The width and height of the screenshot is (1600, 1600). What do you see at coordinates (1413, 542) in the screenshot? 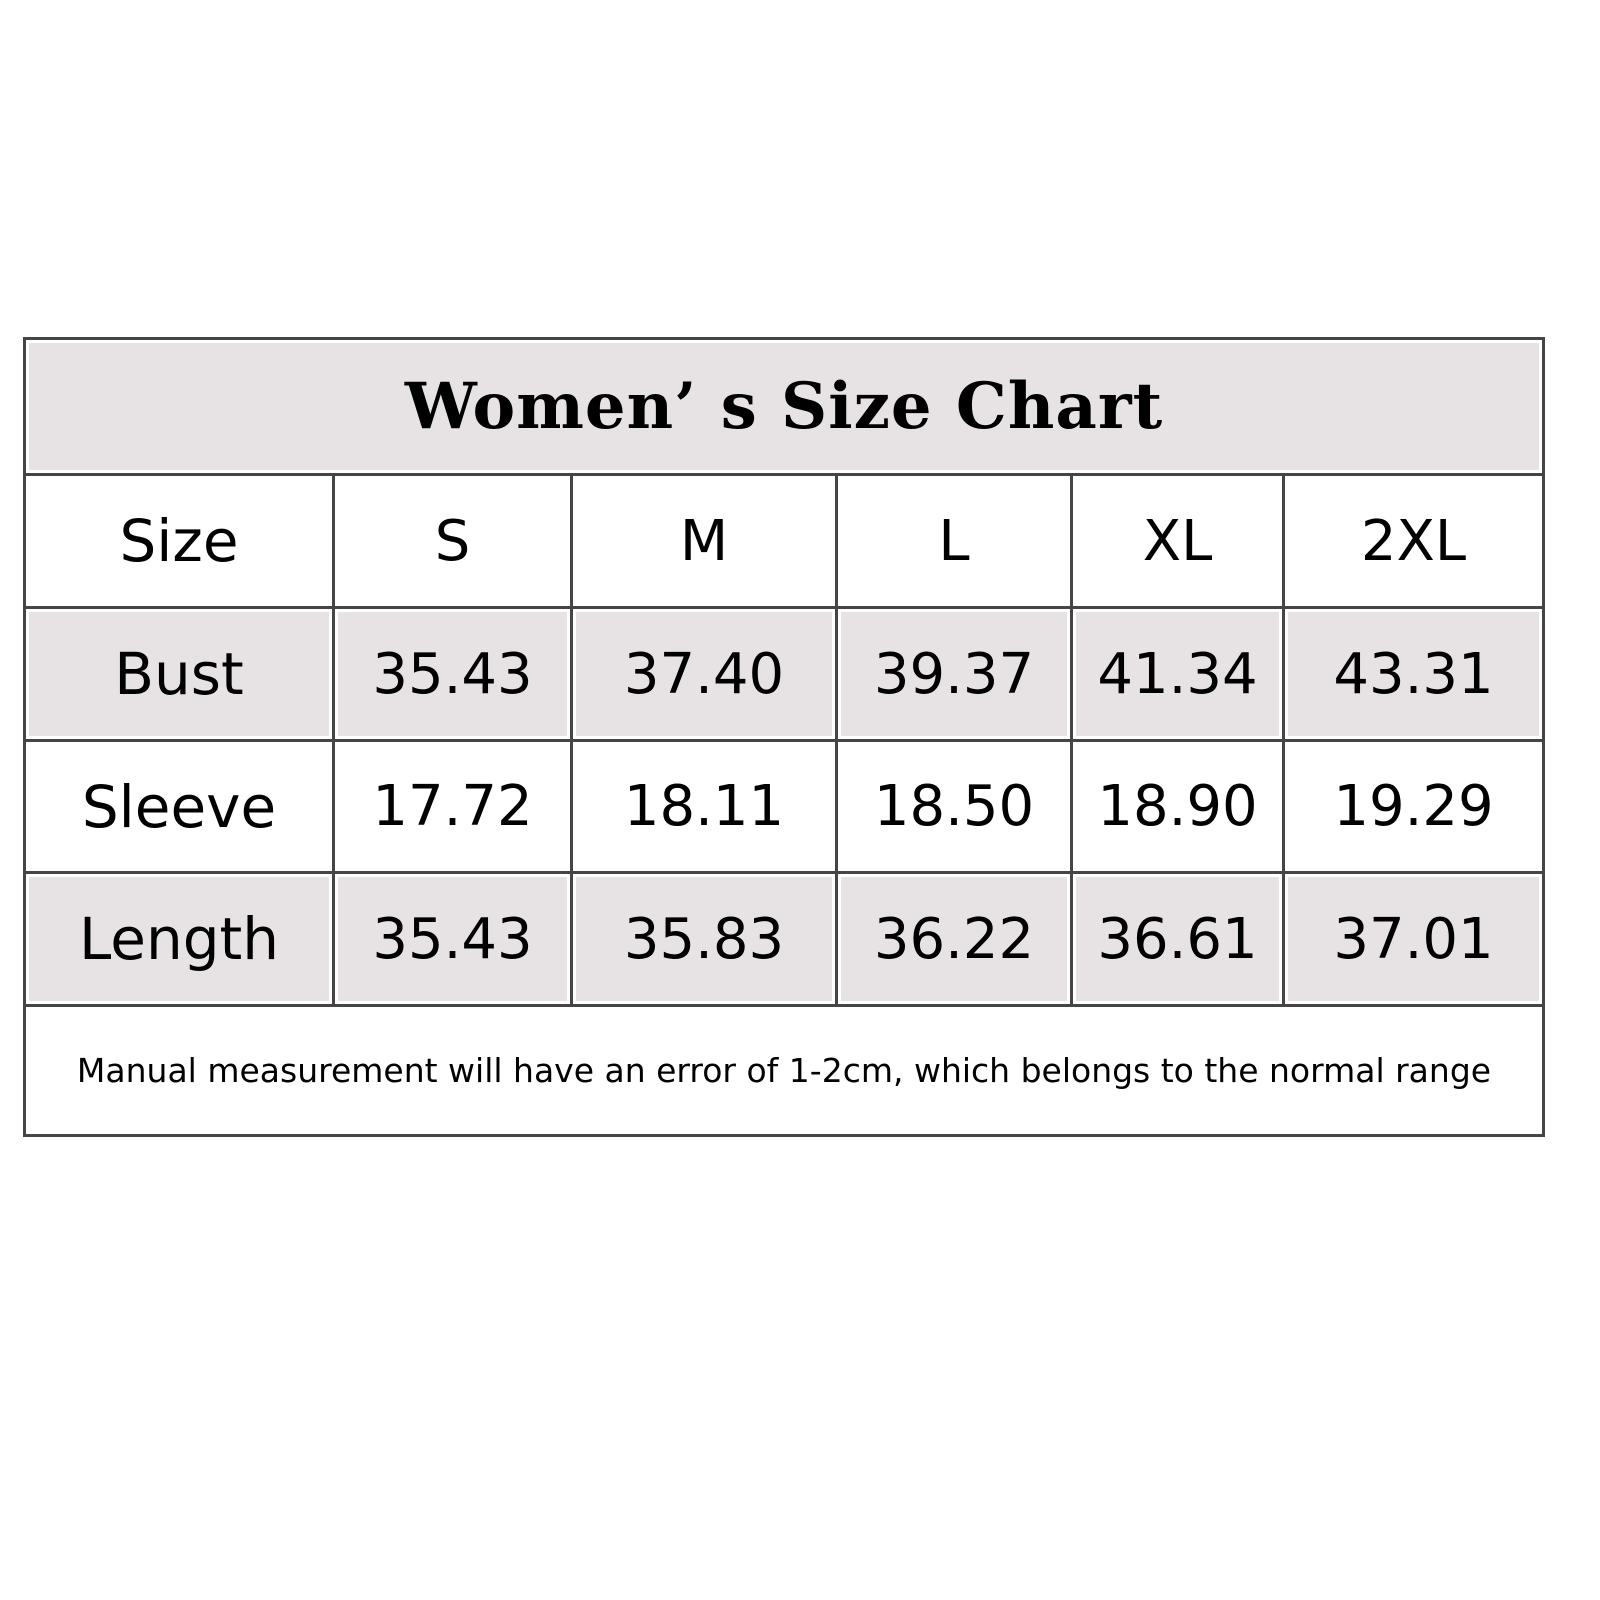
I see `size-header: 2XL` at bounding box center [1413, 542].